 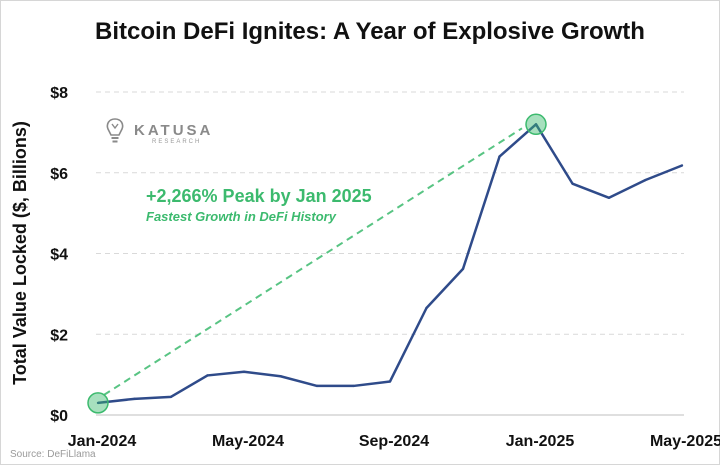 I want to click on source-note: Source: DeFiLlama, so click(x=53, y=454).